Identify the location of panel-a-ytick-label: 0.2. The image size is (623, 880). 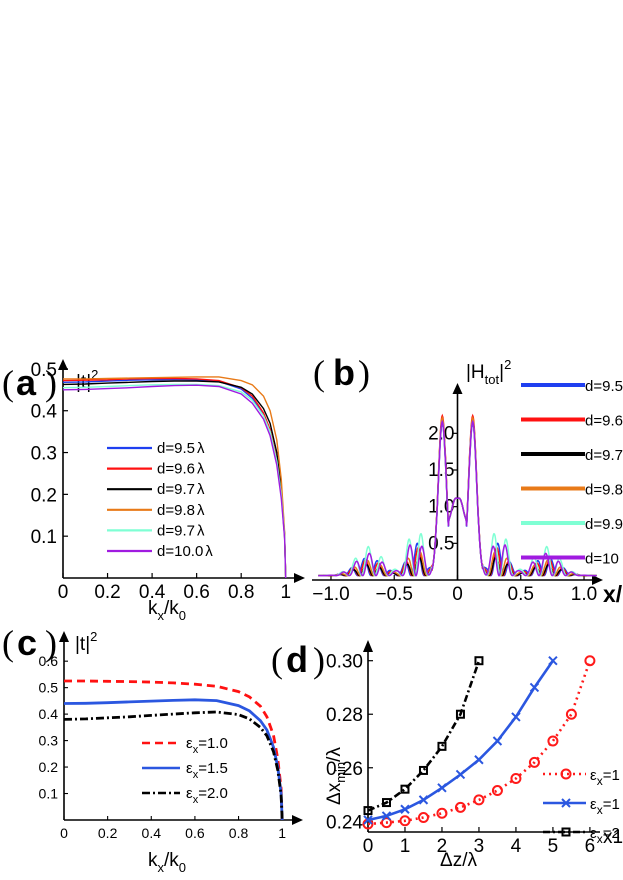
(44, 495).